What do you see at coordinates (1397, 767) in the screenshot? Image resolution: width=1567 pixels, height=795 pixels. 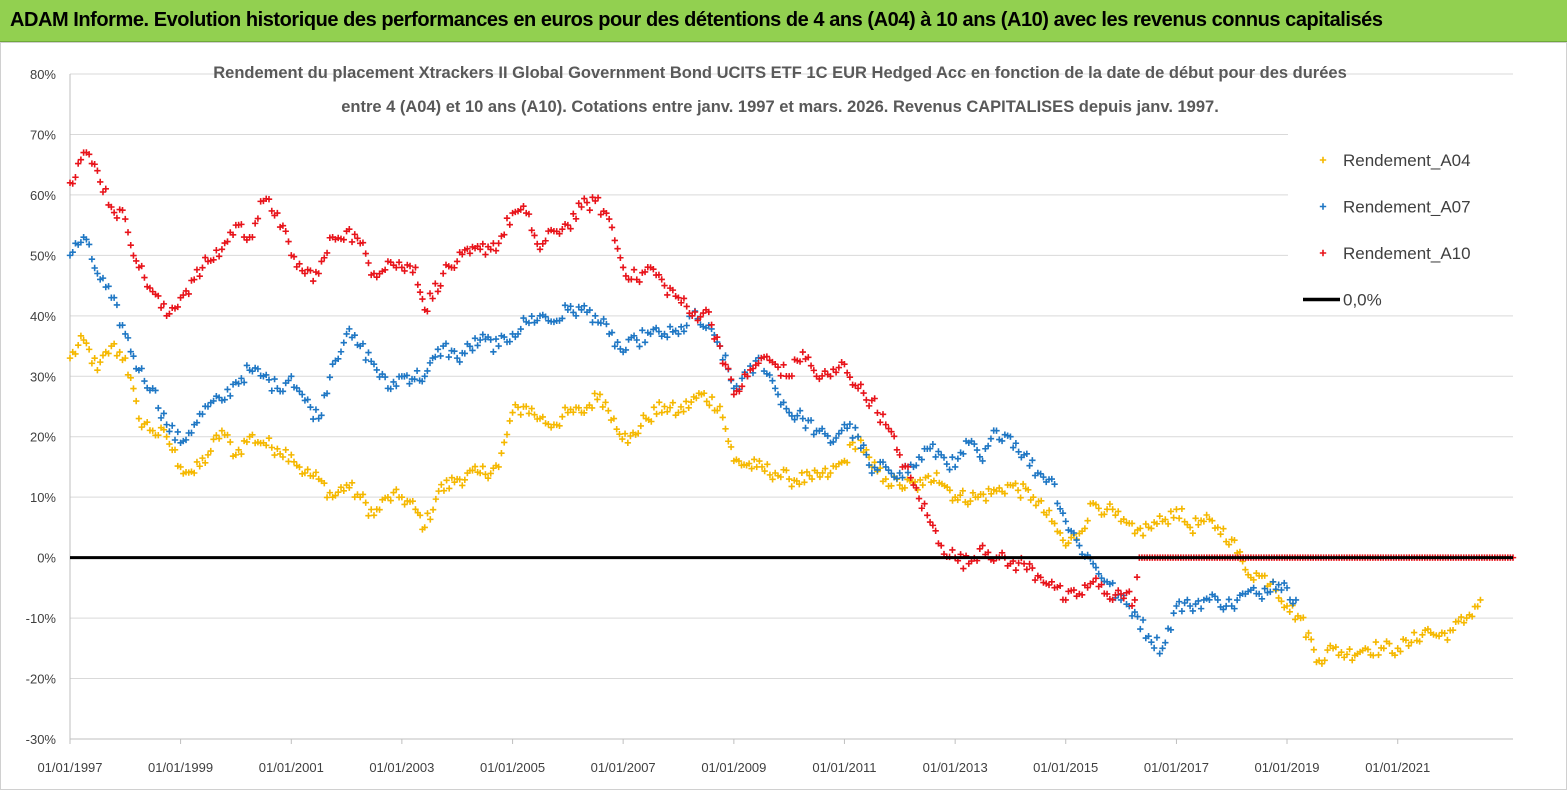 I see `x-tick-label: 01/01/2021` at bounding box center [1397, 767].